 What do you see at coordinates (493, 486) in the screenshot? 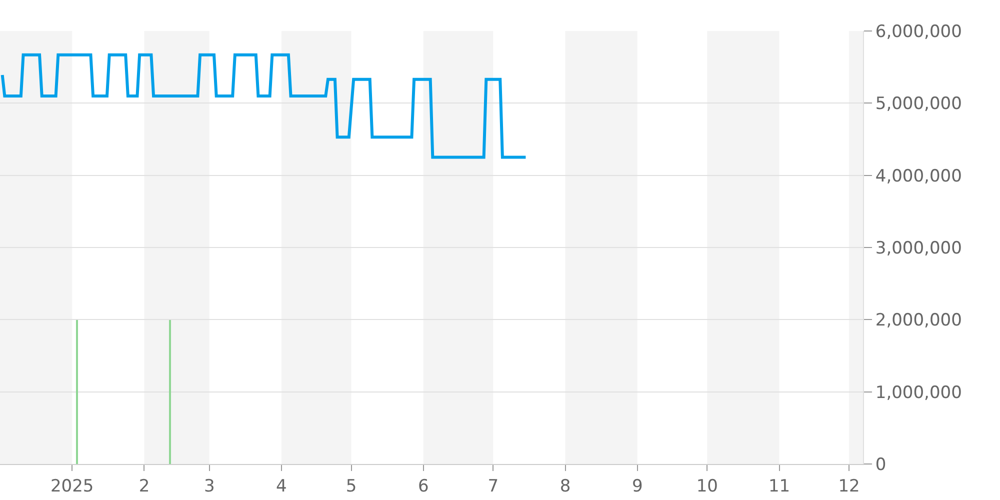
I see `x-tick-label: 7` at bounding box center [493, 486].